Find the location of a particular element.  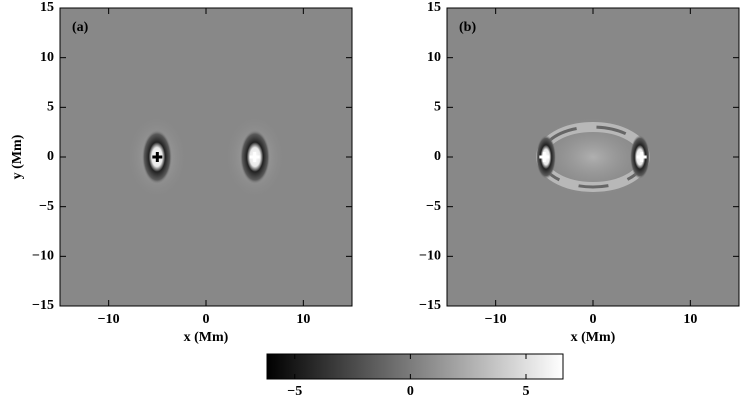

colorbar-tick-label: 0 is located at coordinates (410, 391).